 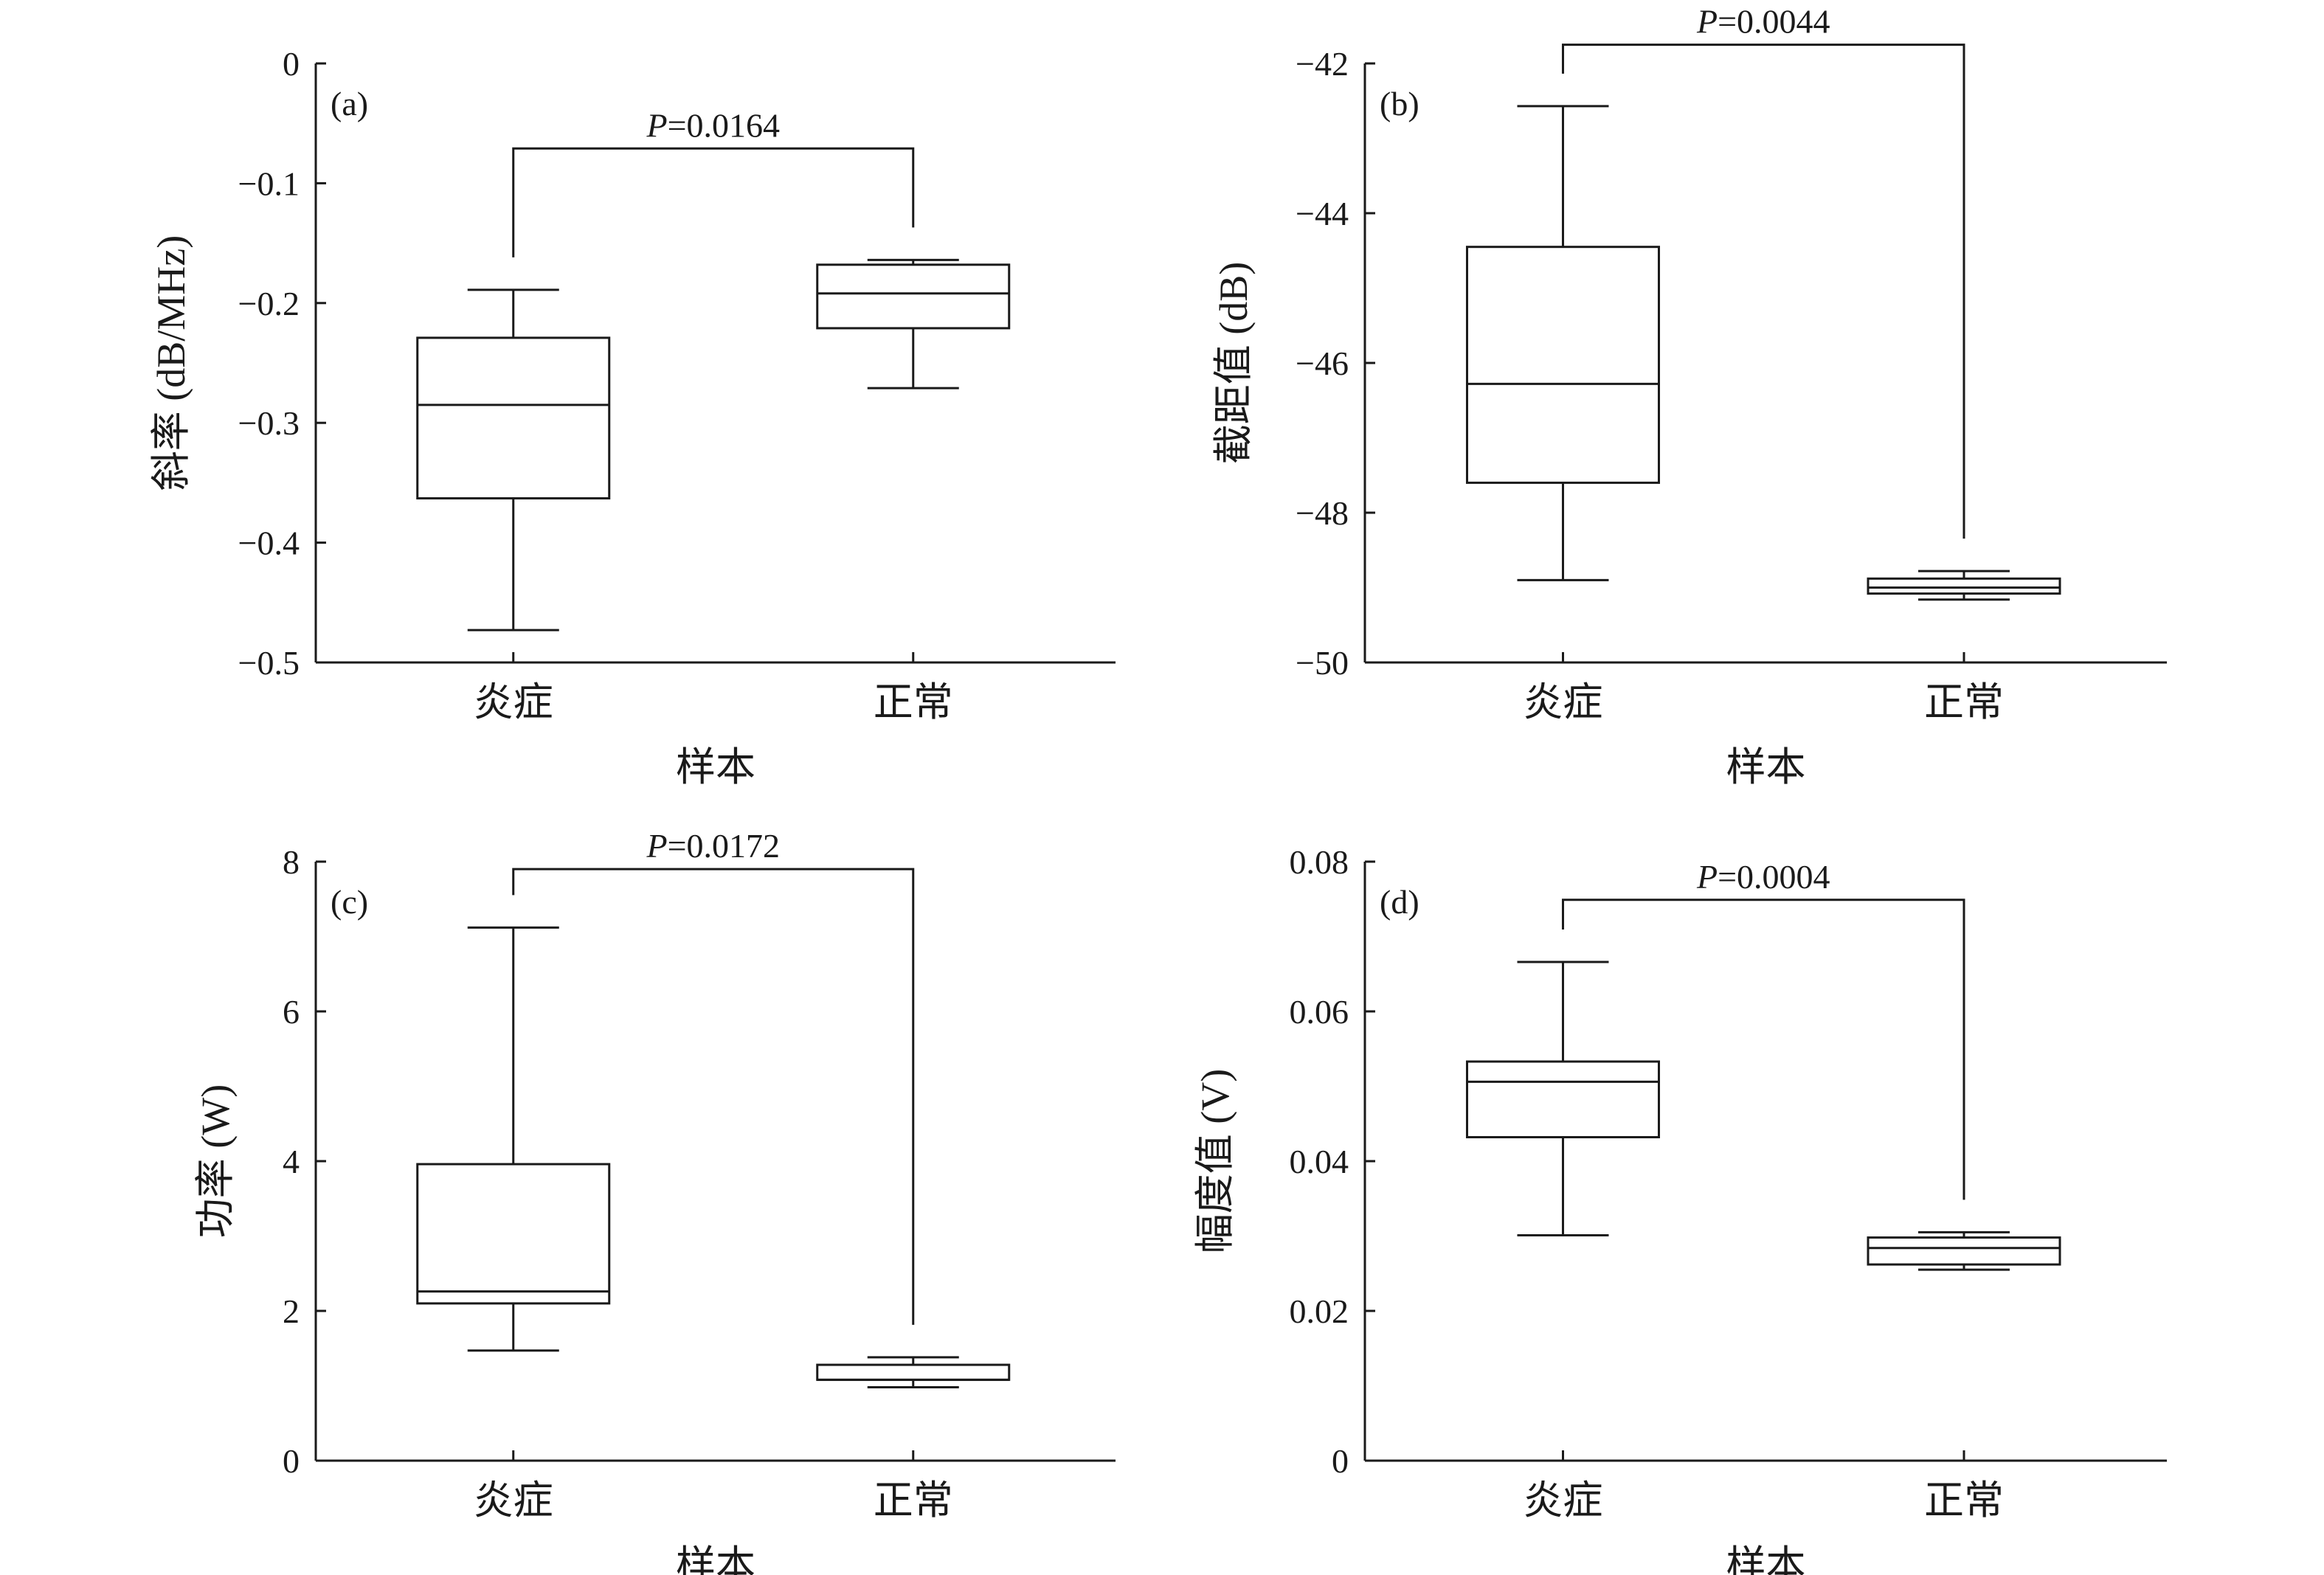 I want to click on y-tick-label: −0.2, so click(x=269, y=304).